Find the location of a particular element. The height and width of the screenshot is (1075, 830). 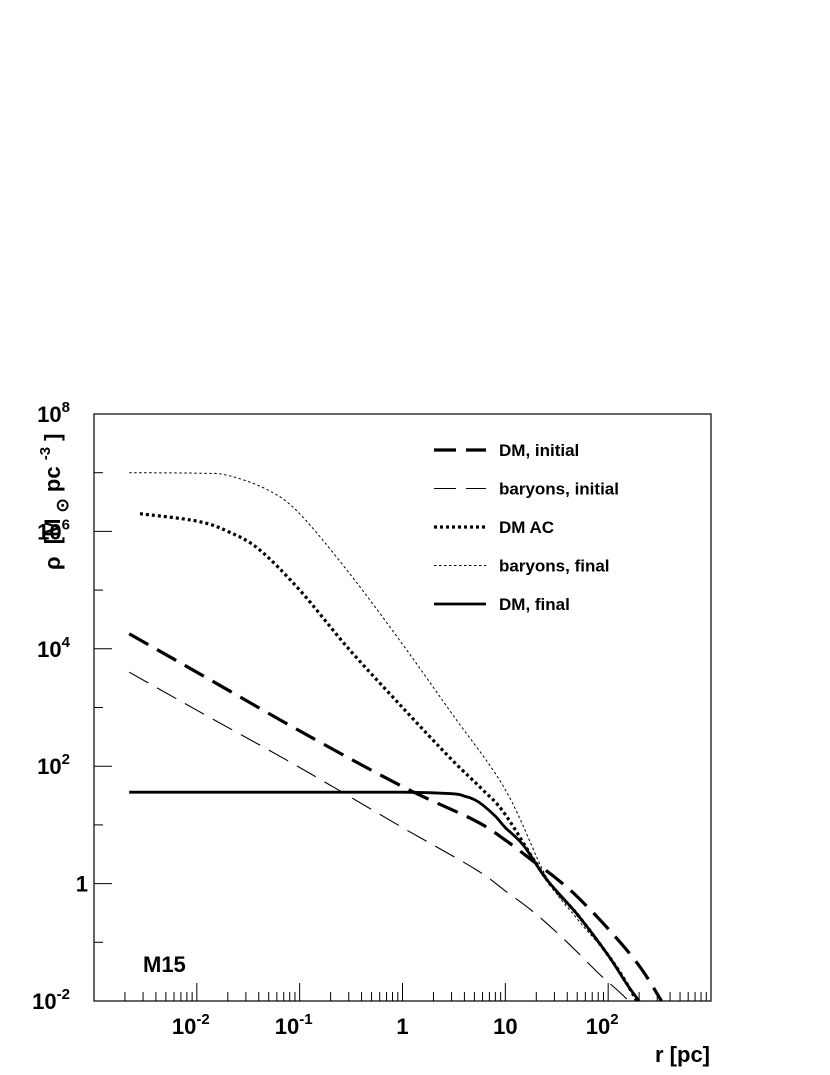

legend-label-3: DM AC is located at coordinates (526, 527).